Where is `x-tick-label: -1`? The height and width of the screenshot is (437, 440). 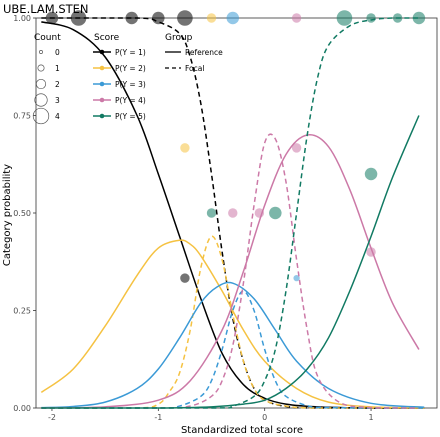
x-tick-label: -1 is located at coordinates (158, 417).